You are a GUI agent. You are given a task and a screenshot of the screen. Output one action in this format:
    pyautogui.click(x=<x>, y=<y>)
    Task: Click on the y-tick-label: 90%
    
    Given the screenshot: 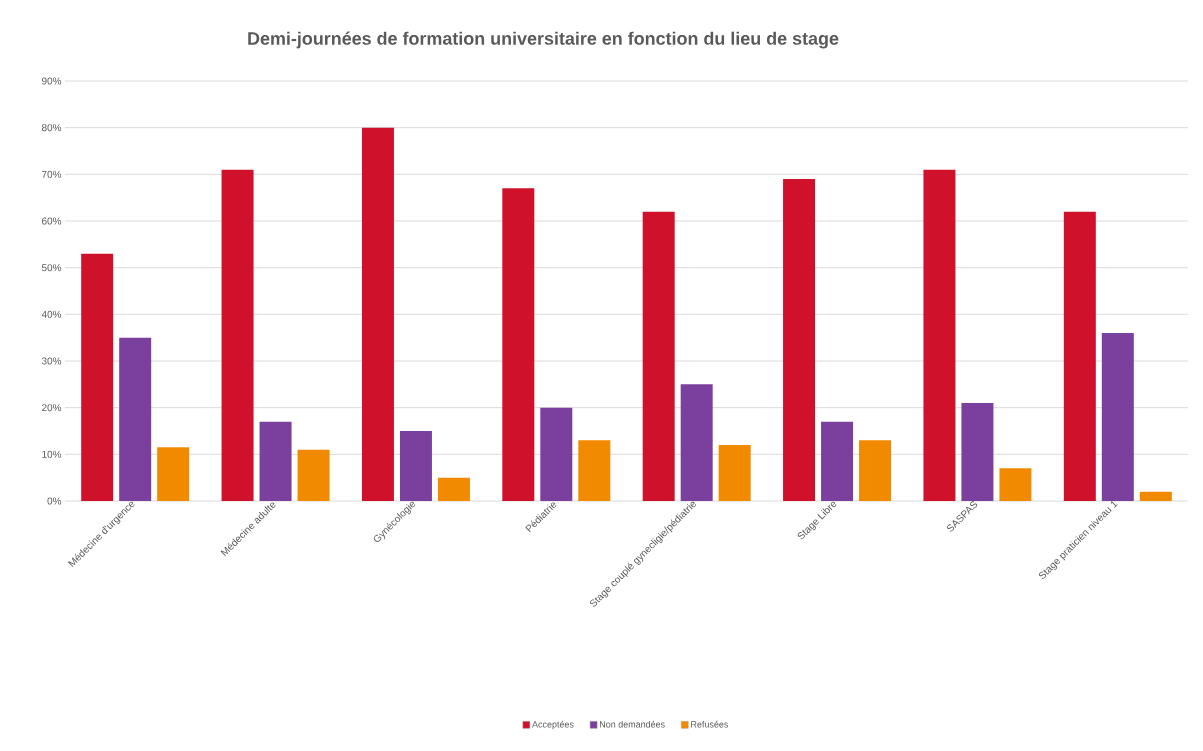 What is the action you would take?
    pyautogui.click(x=52, y=81)
    